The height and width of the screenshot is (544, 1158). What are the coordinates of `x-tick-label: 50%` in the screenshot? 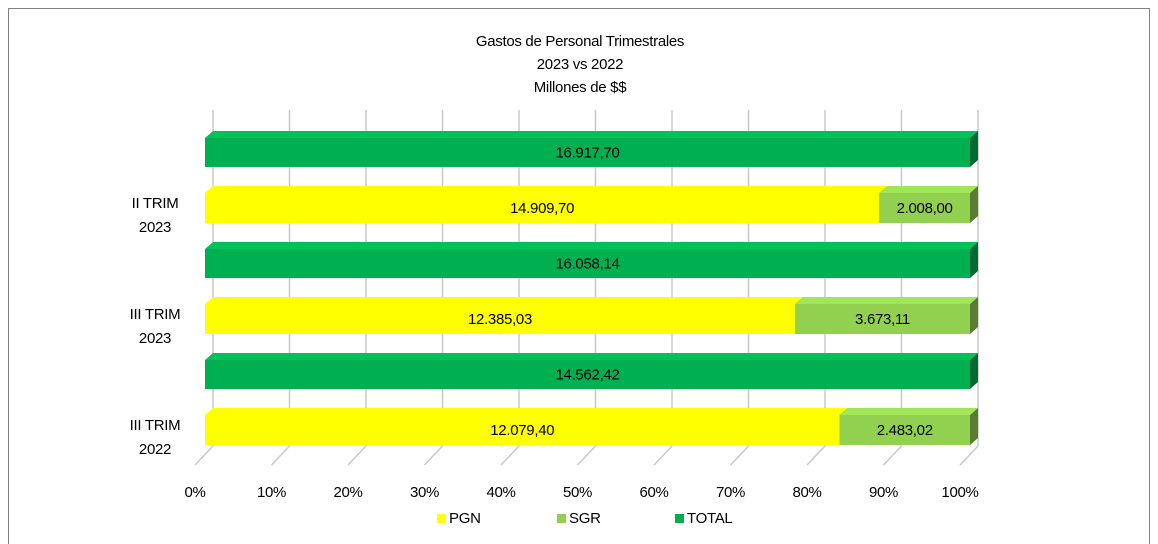 It's located at (577, 492).